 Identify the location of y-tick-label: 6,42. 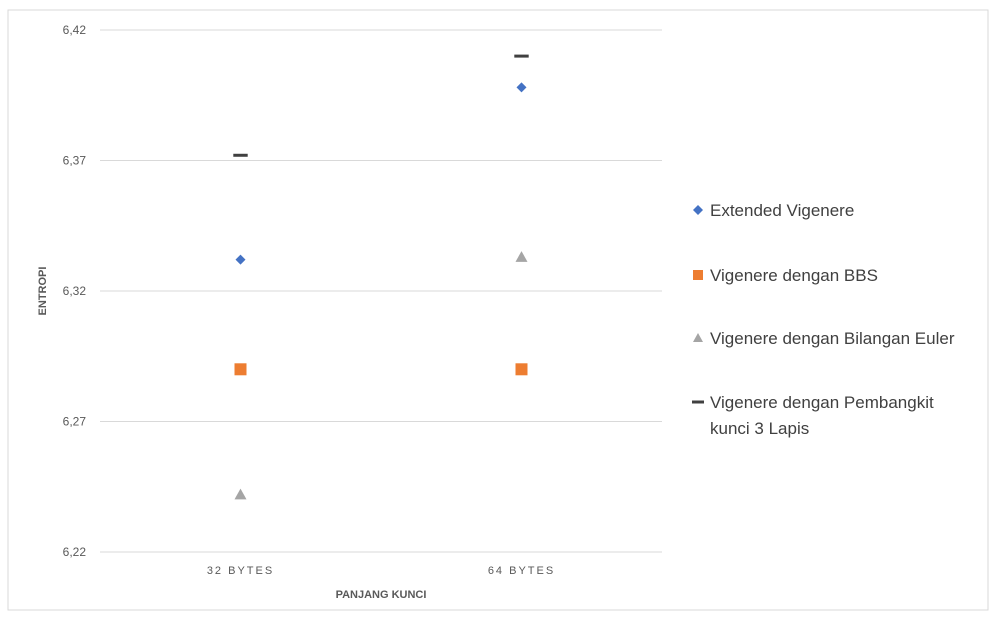
(75, 30).